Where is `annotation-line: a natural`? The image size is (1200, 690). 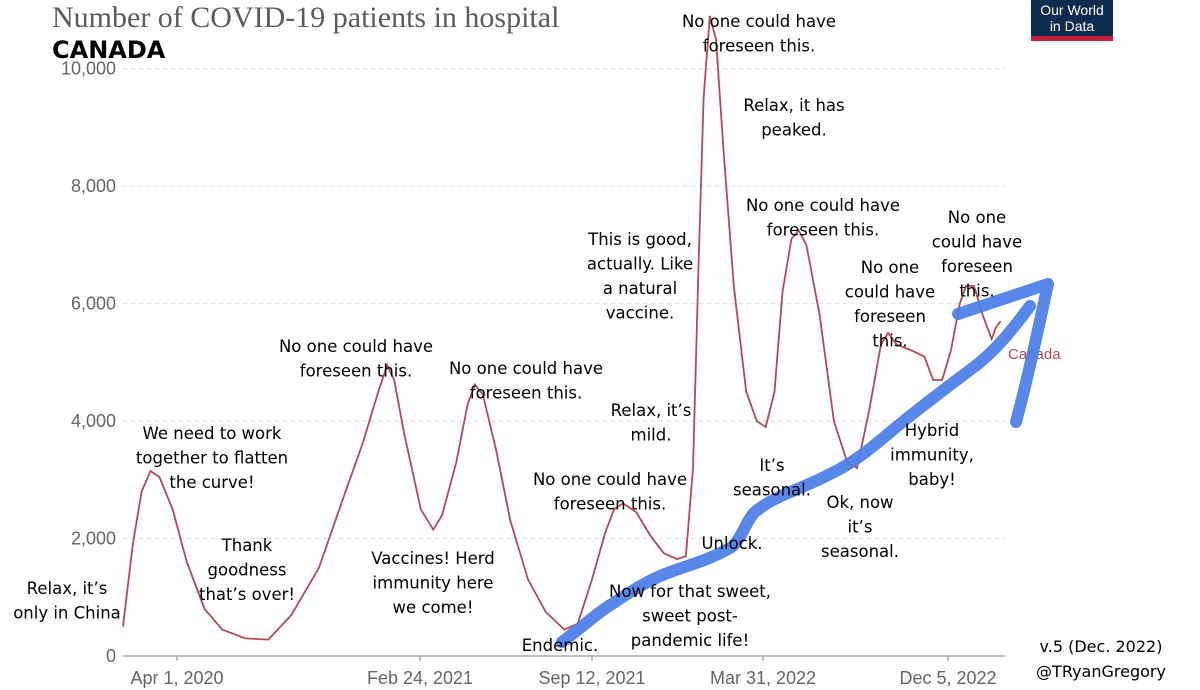 annotation-line: a natural is located at coordinates (640, 288).